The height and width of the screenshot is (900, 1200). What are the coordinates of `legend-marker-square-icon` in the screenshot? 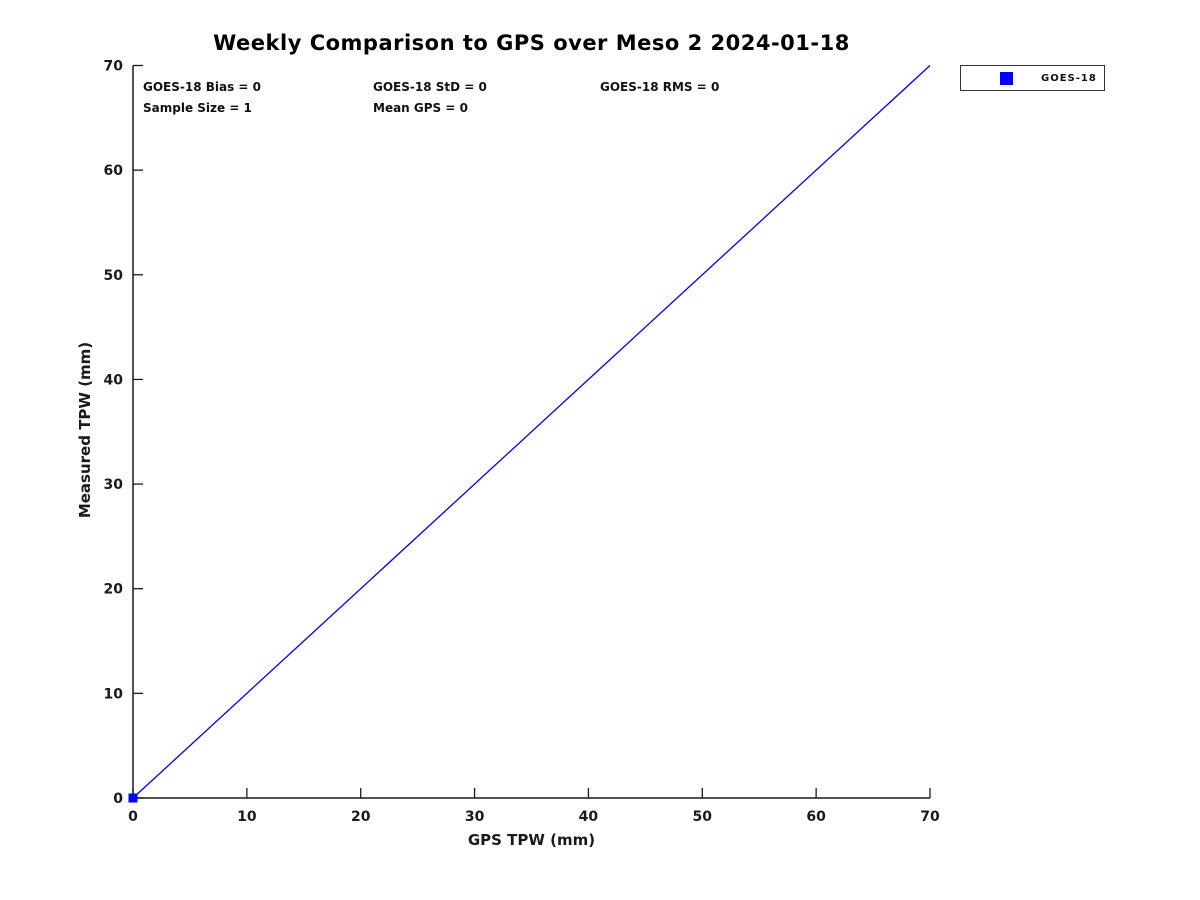 It's located at (1006, 78).